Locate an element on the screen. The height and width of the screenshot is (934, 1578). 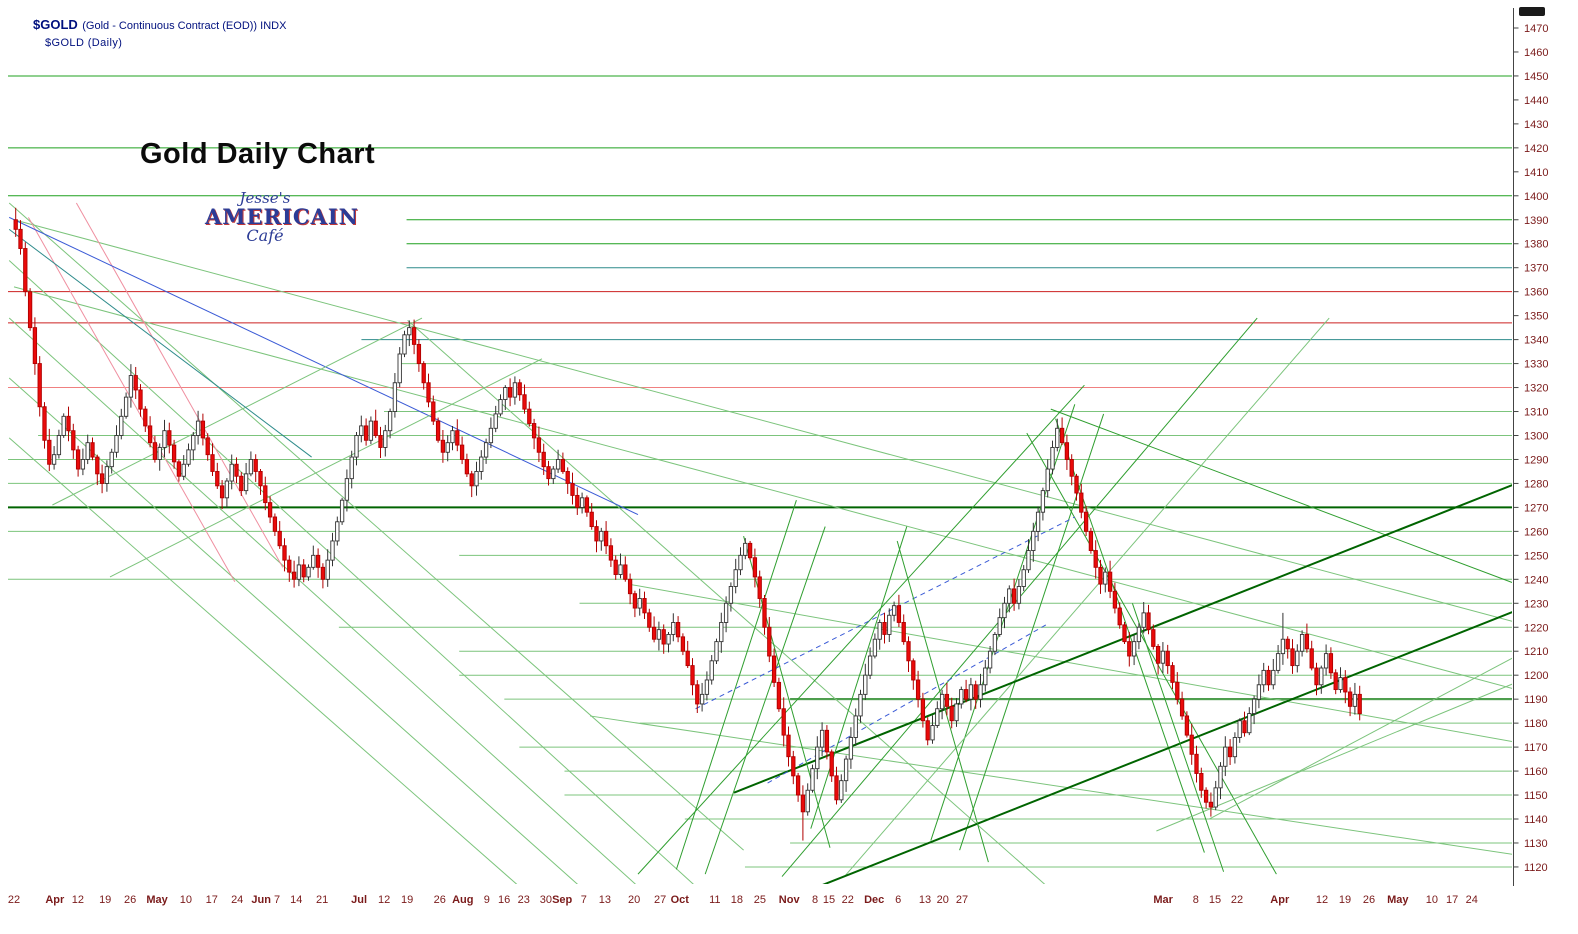
y-tick-label: 1180 is located at coordinates (1536, 724).